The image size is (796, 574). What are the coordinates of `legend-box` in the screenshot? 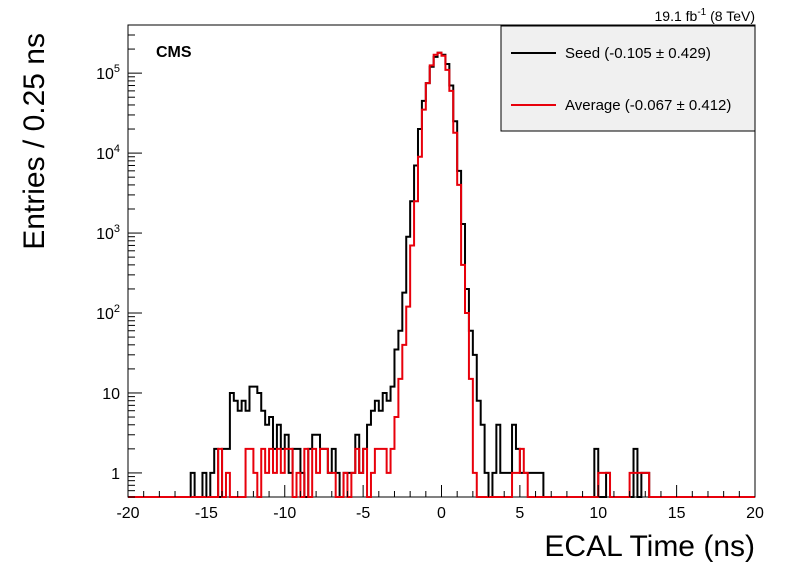 It's located at (628, 78).